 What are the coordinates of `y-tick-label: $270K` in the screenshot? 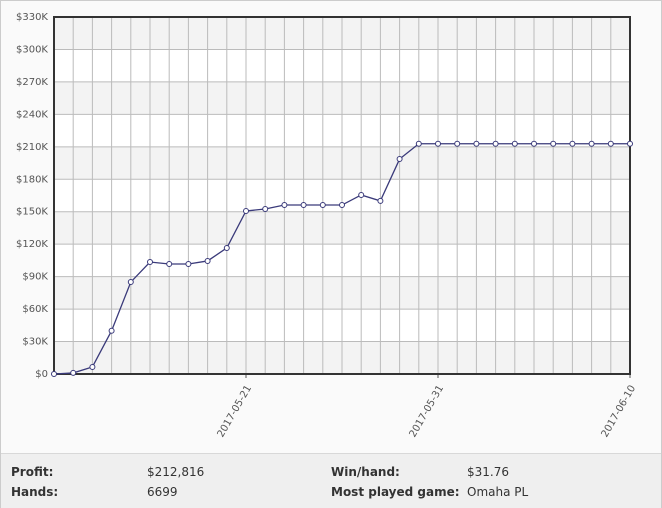 It's located at (32, 82).